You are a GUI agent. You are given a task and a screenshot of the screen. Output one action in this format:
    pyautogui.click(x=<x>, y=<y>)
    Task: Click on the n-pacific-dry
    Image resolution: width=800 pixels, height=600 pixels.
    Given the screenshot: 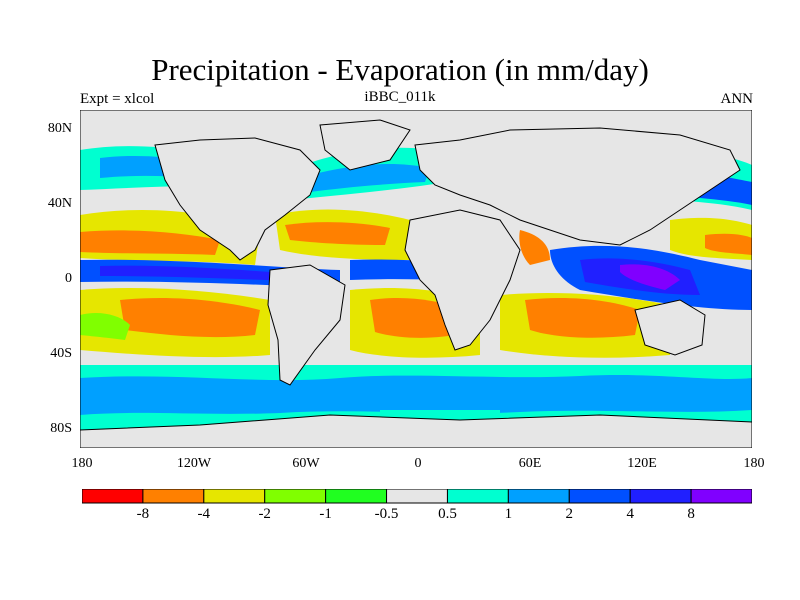 What is the action you would take?
    pyautogui.click(x=150, y=242)
    